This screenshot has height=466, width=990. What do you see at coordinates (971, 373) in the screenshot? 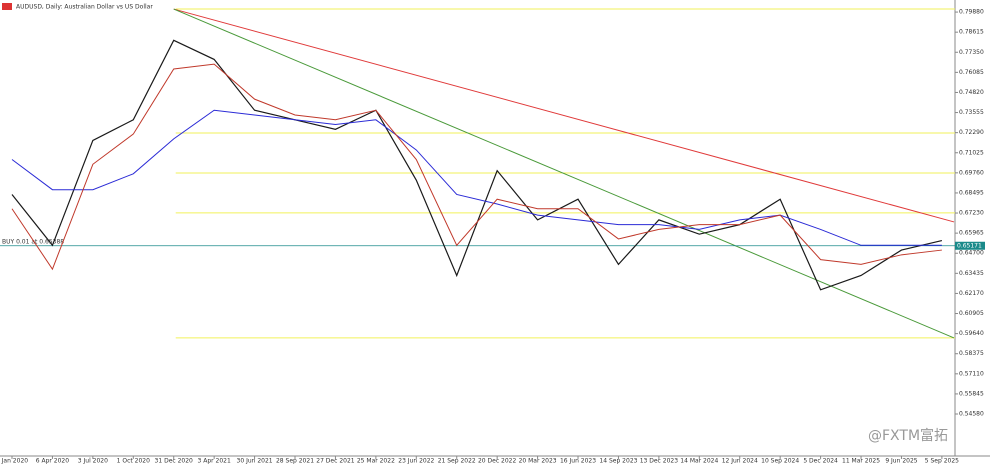
I see `y-tick-label: 0.57110` at bounding box center [971, 373].